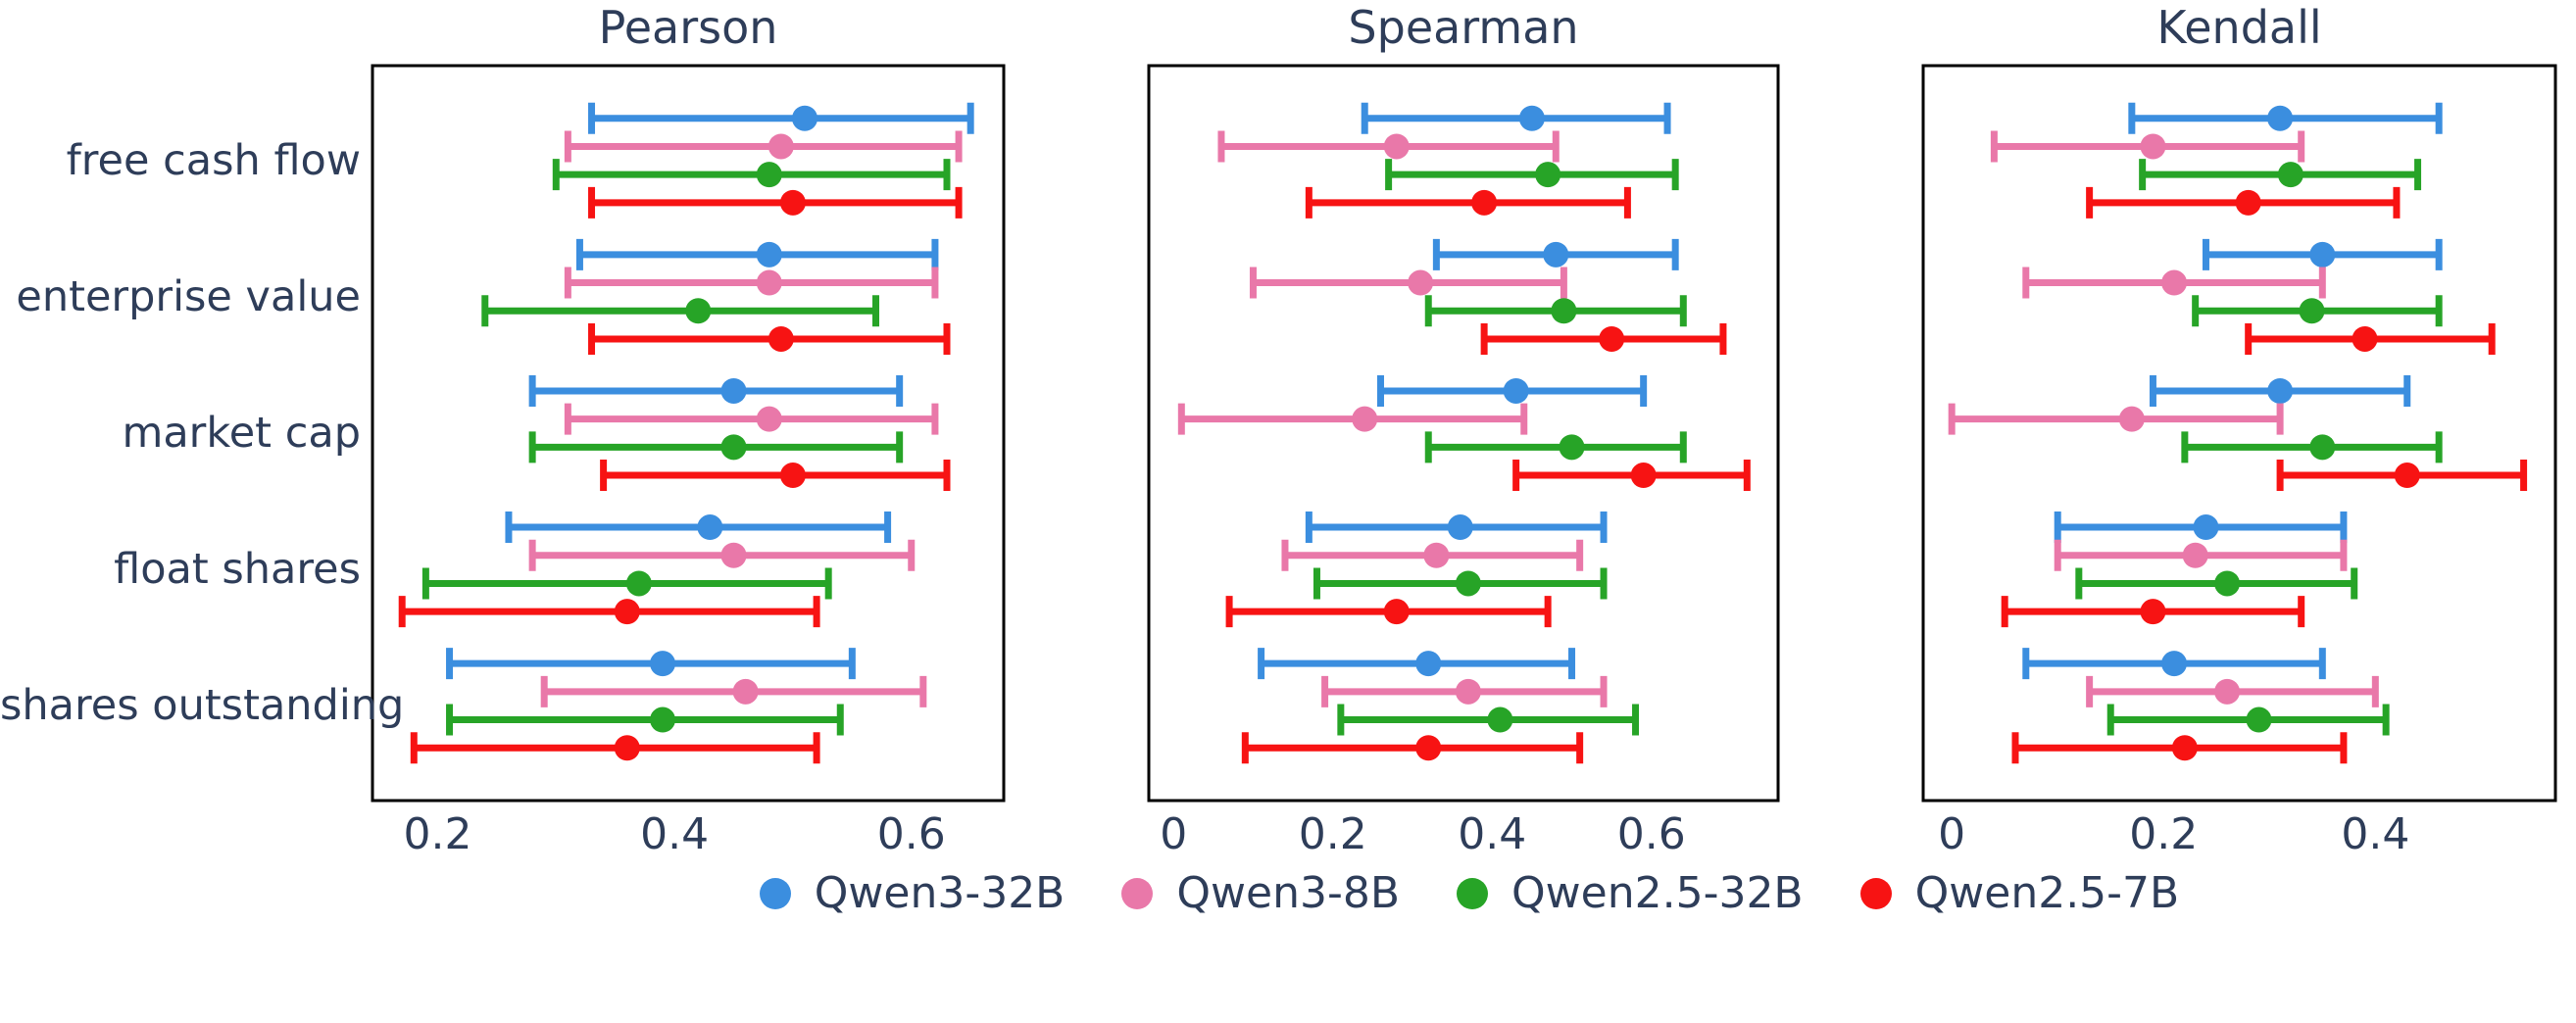 This screenshot has height=1023, width=2576. What do you see at coordinates (1260, 893) in the screenshot?
I see `legend-item: Qwen3-8B` at bounding box center [1260, 893].